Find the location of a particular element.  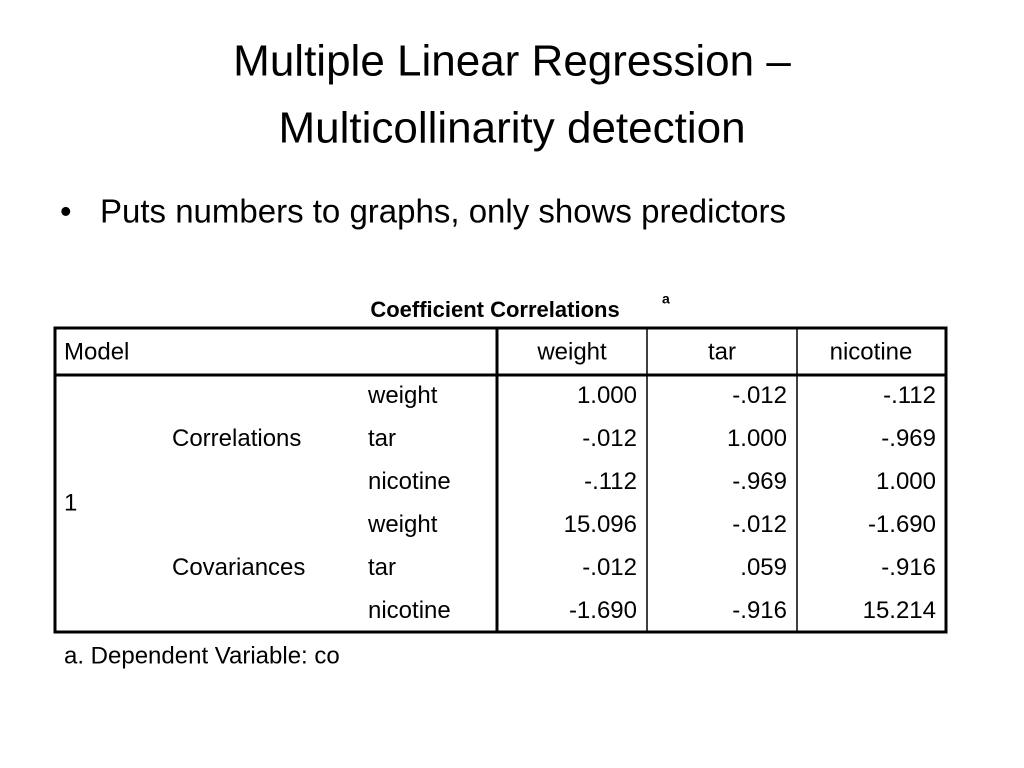

table-caption: Coefficient Correlations is located at coordinates (494, 309).